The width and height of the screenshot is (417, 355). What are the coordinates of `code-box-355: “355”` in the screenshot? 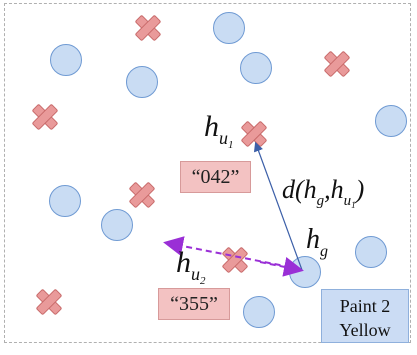 It's located at (194, 304).